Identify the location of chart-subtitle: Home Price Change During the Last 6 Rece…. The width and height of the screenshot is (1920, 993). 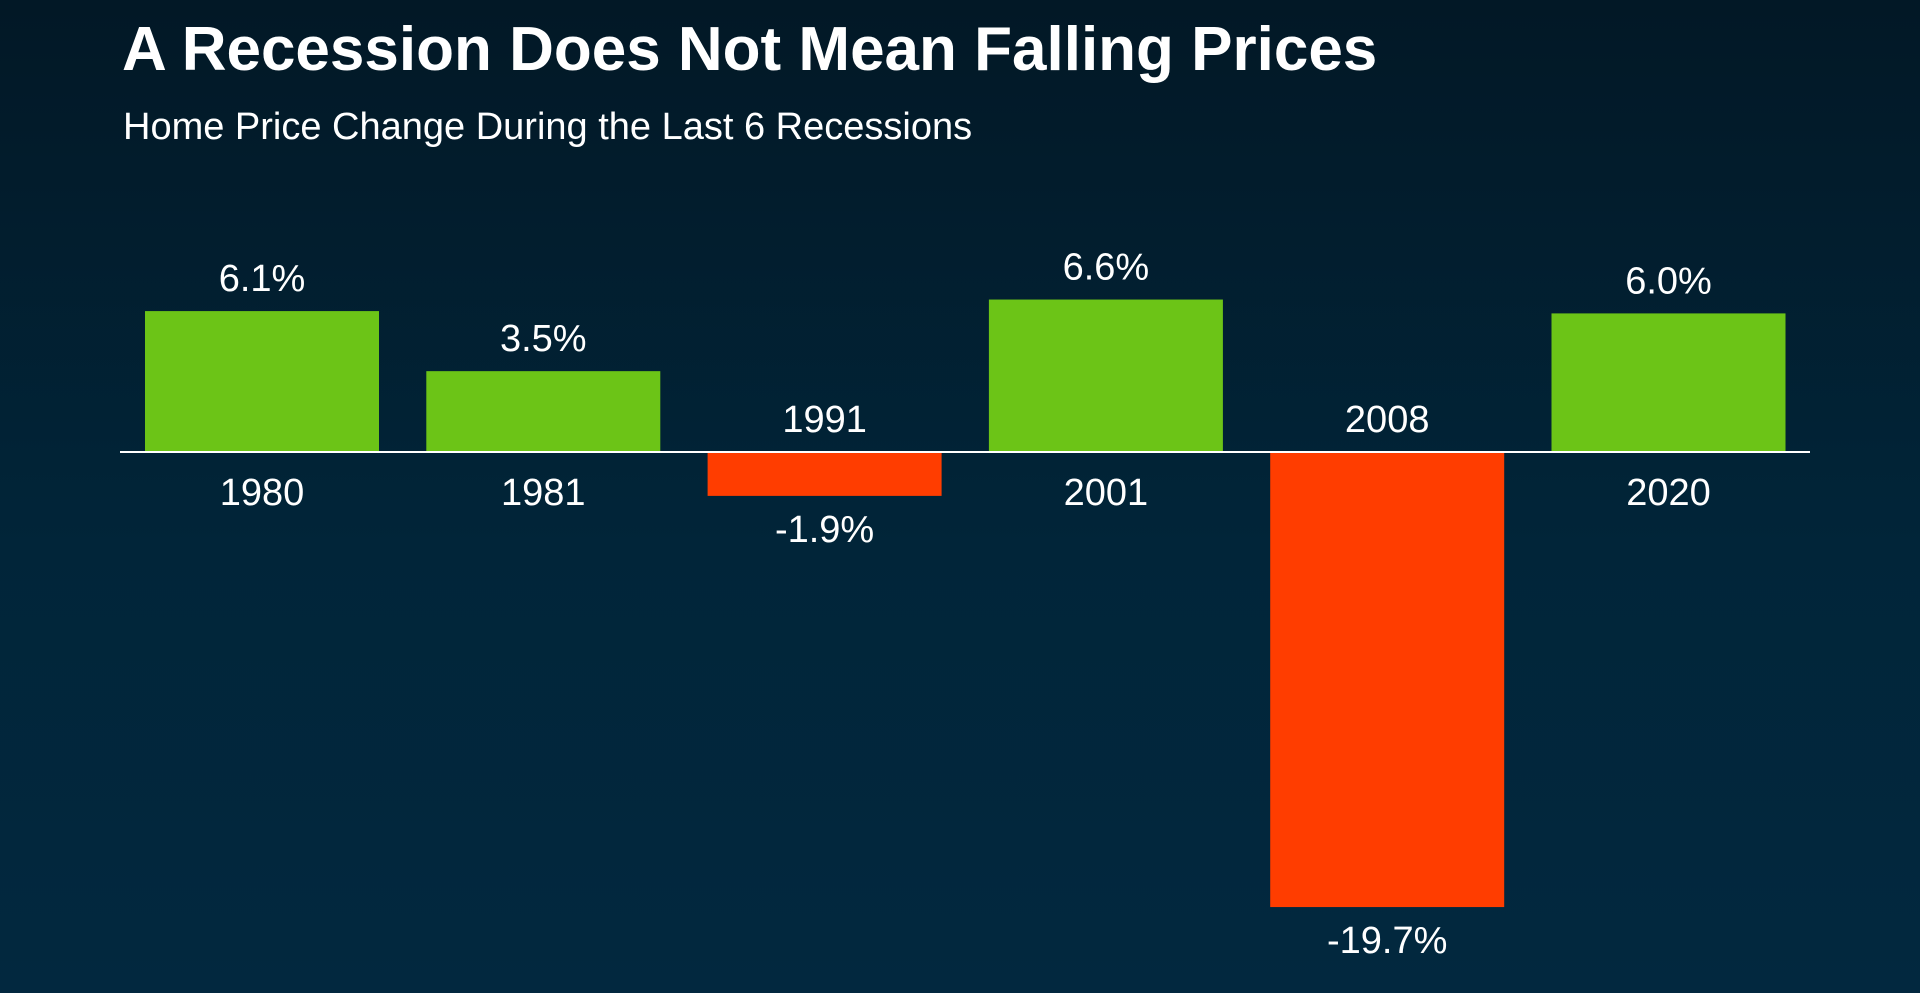
(548, 127).